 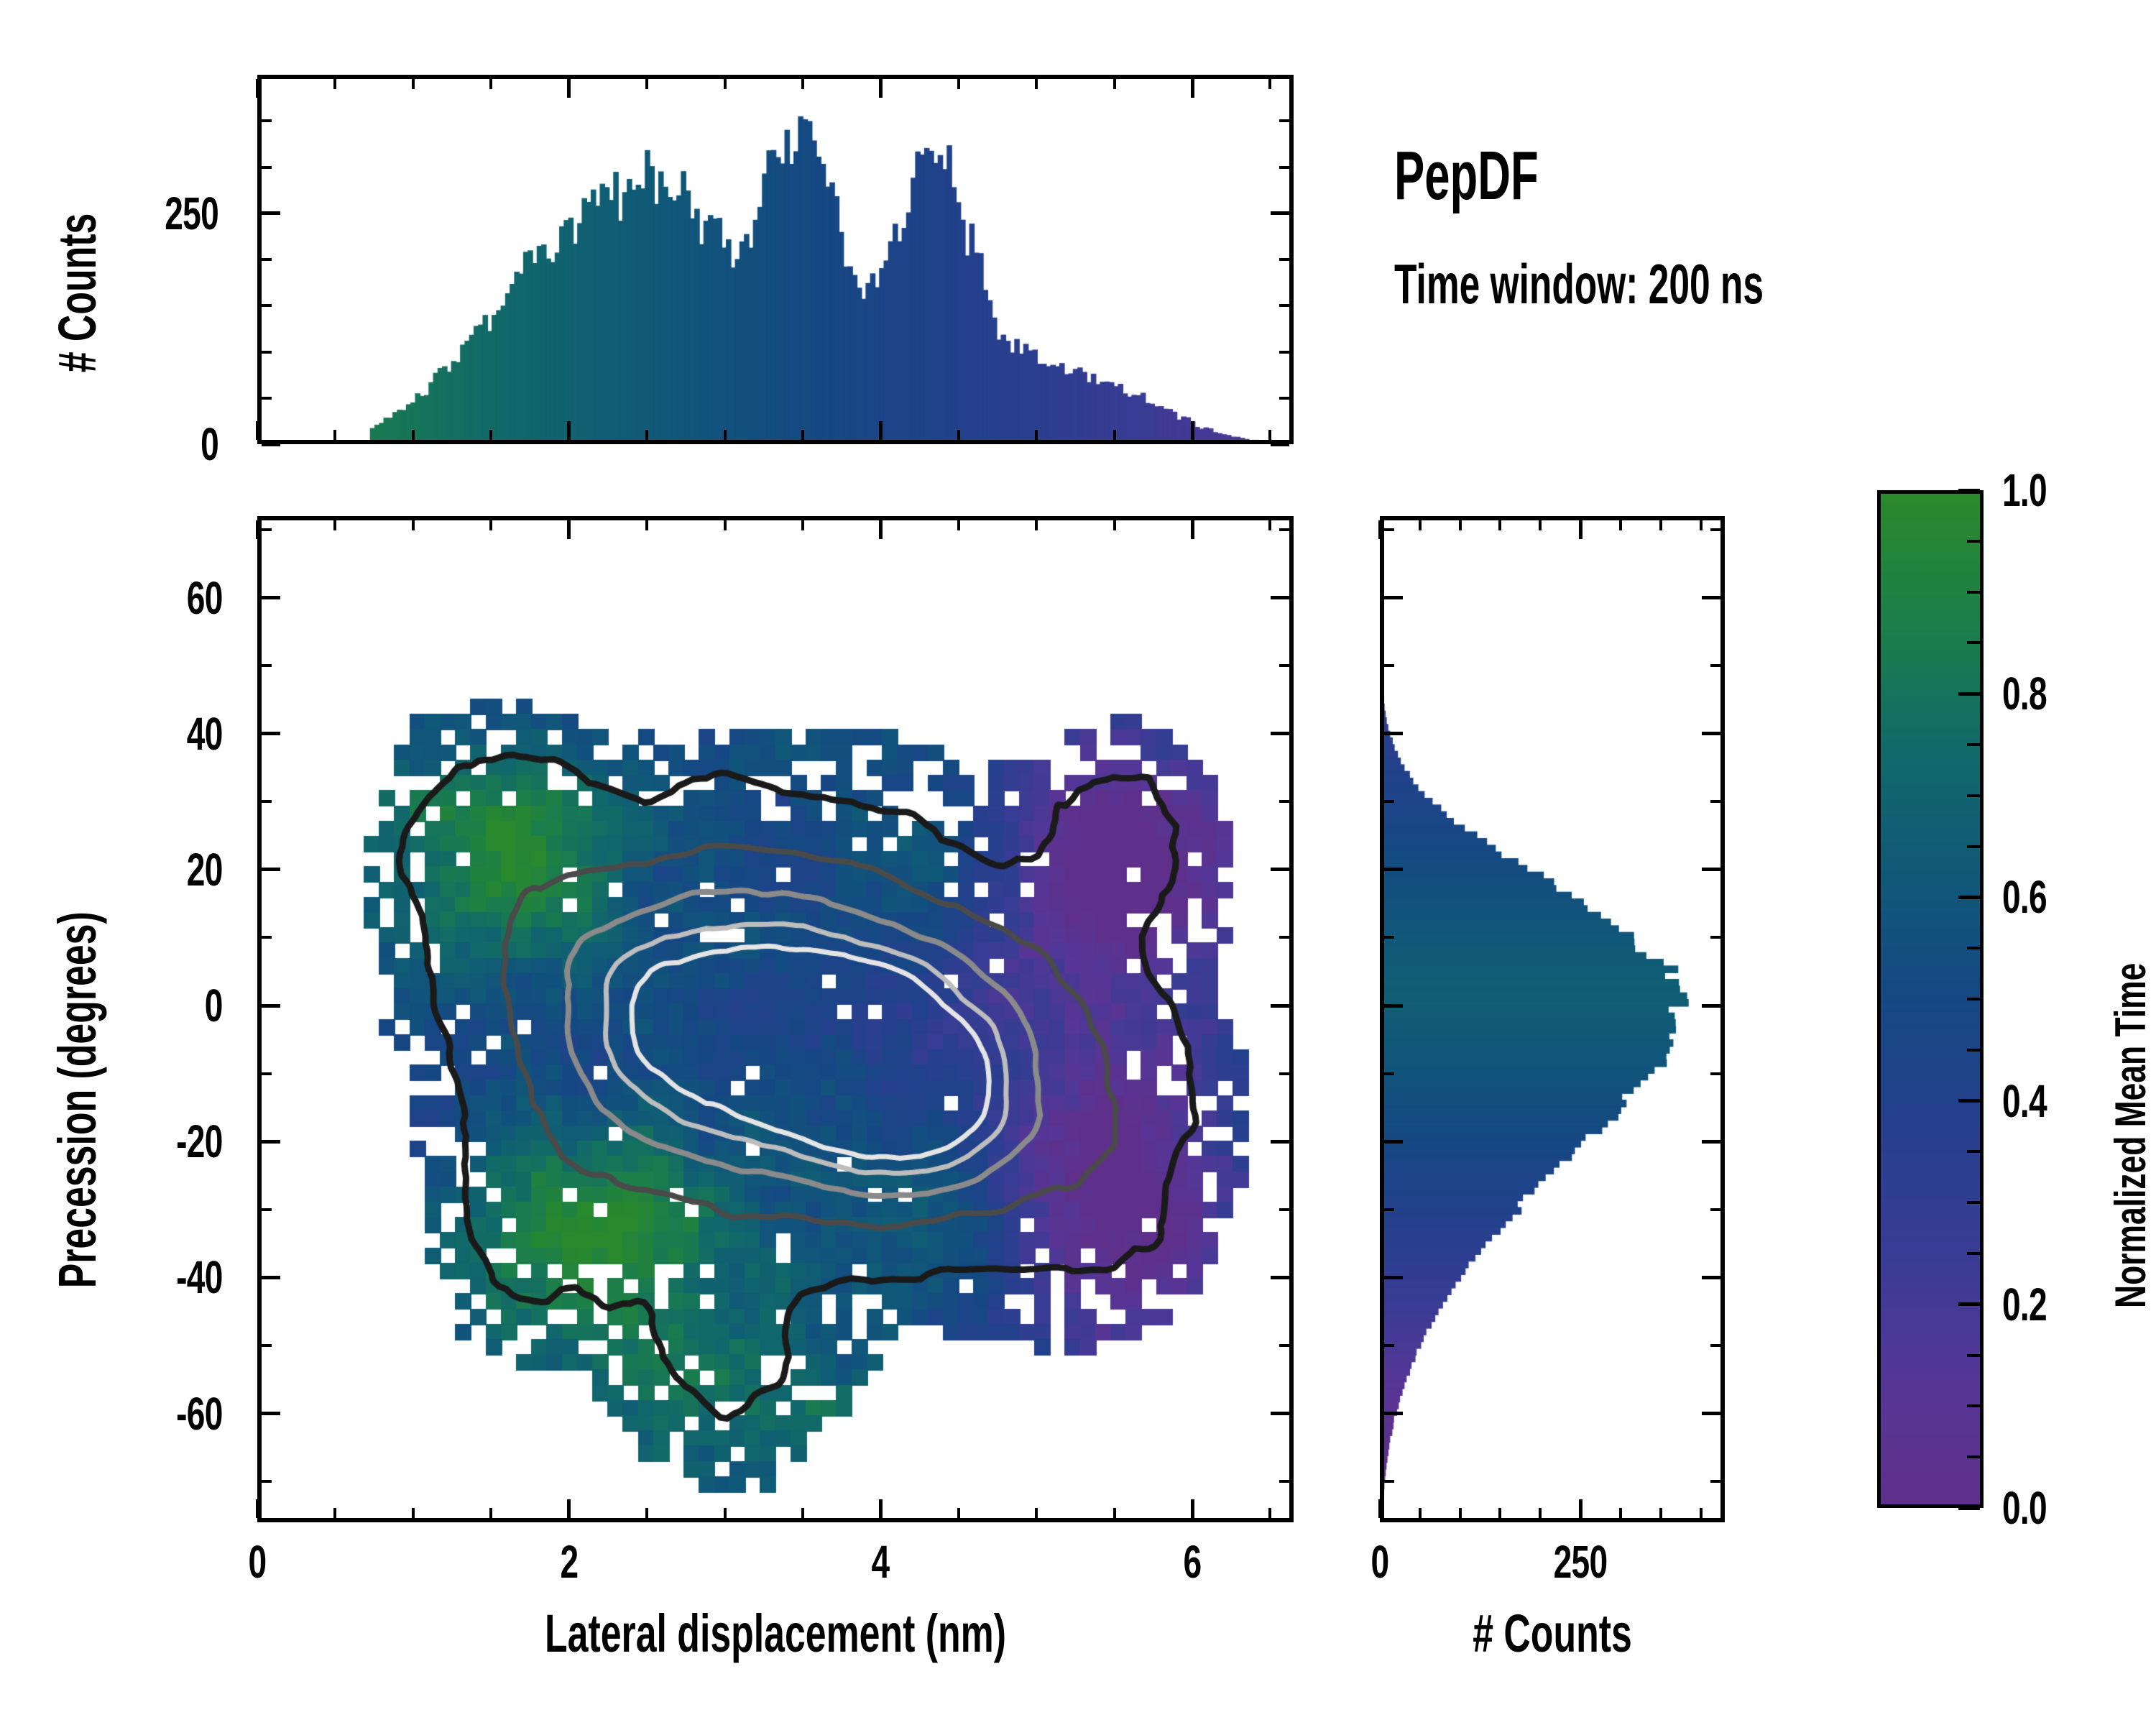 I want to click on top-y-tick-label: 0, so click(x=210, y=444).